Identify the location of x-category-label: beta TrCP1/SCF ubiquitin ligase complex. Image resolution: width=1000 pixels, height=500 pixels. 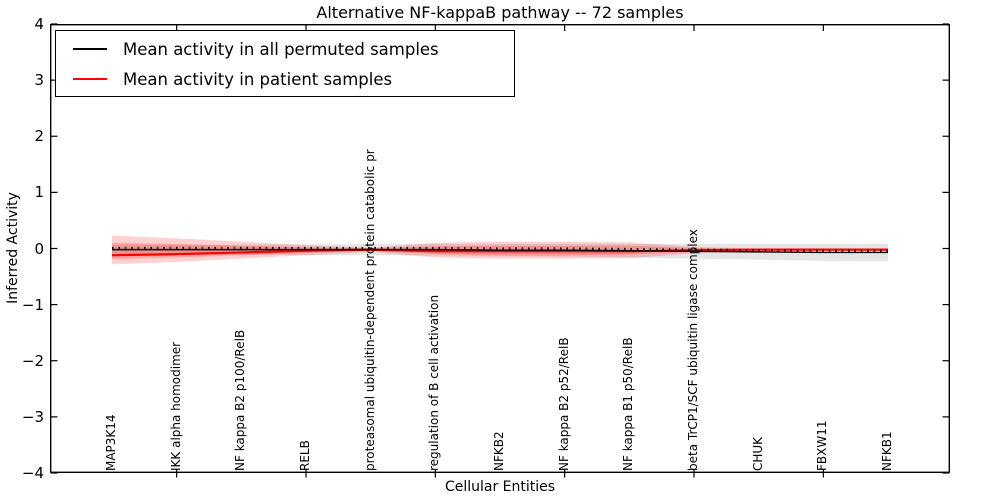
(693, 350).